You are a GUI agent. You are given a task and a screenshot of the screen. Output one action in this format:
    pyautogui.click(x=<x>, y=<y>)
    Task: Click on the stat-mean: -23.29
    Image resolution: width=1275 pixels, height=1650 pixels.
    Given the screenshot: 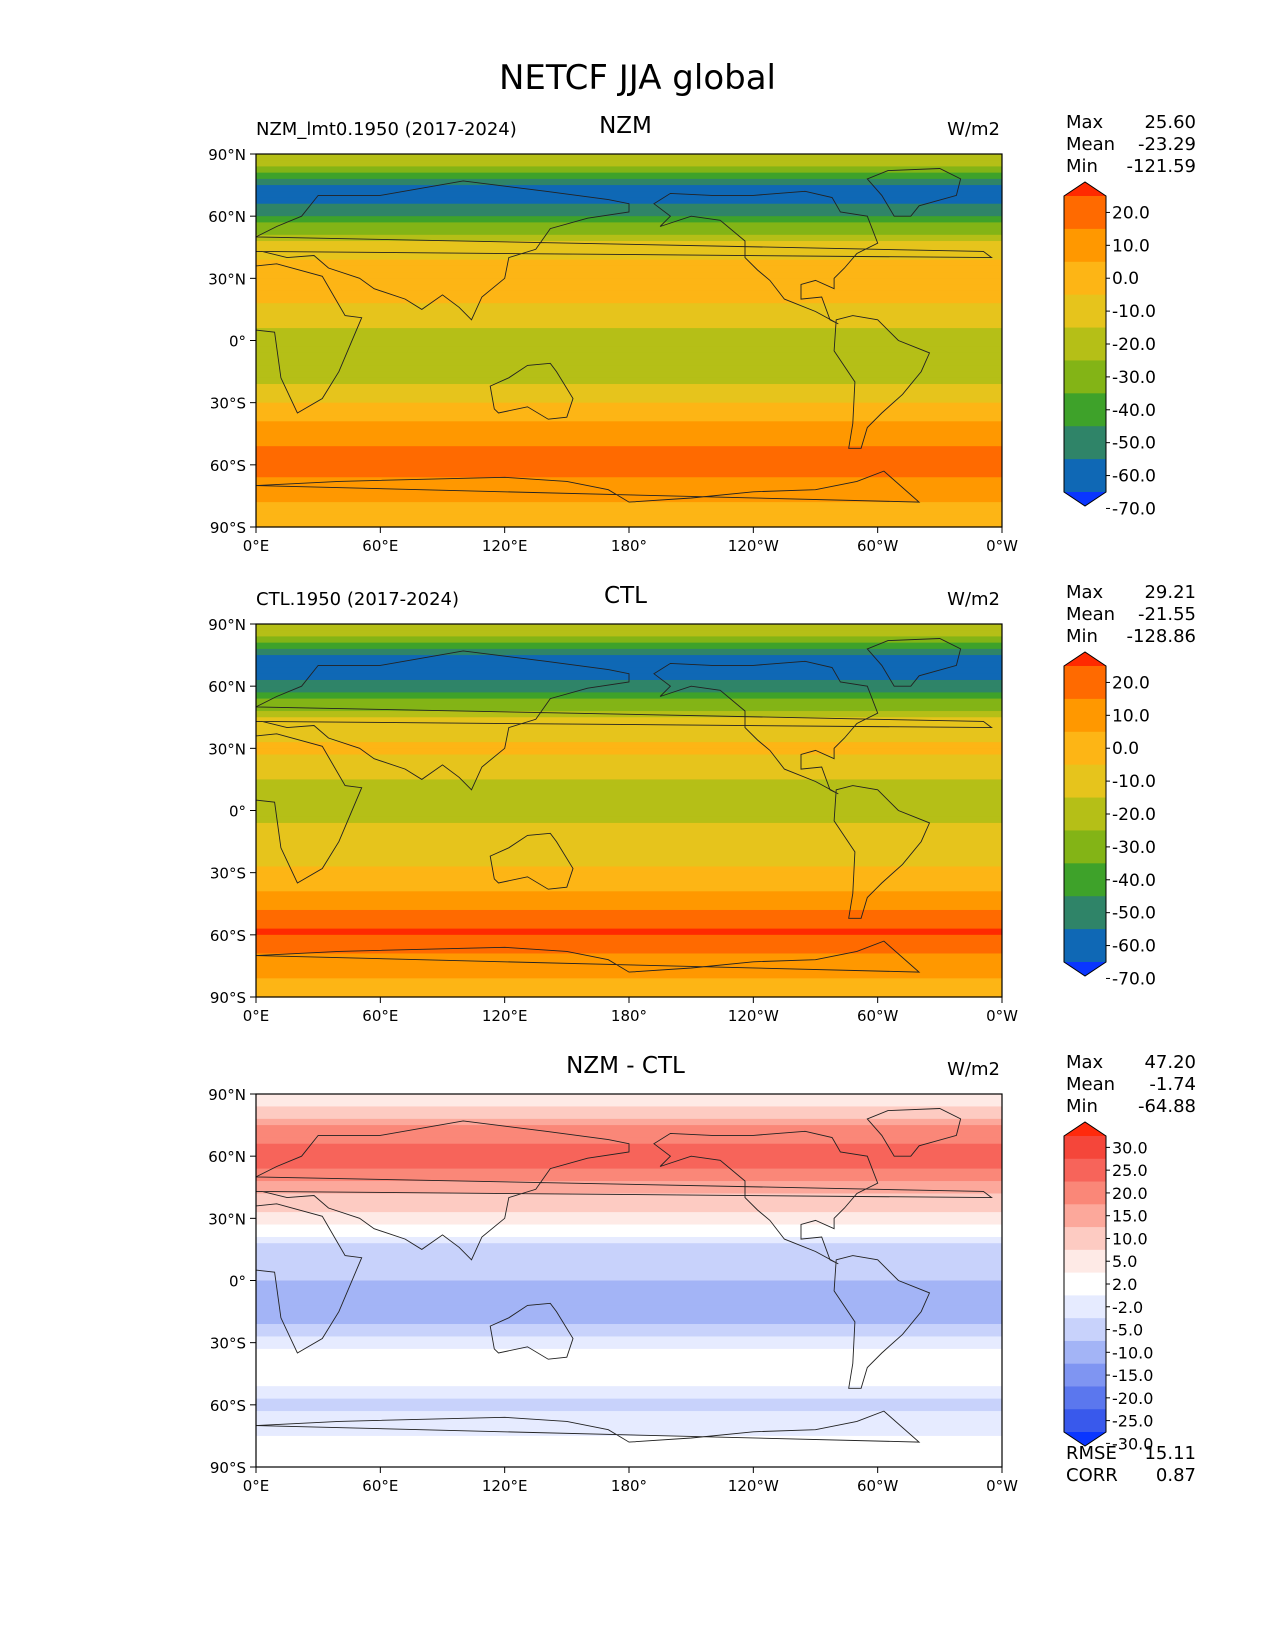 What is the action you would take?
    pyautogui.click(x=1166, y=144)
    